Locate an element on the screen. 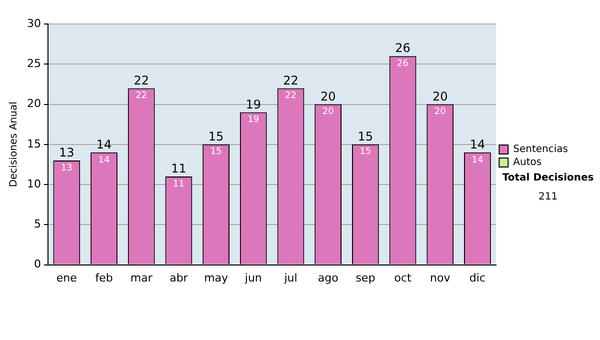  y-tick-label: 10 is located at coordinates (33, 183).